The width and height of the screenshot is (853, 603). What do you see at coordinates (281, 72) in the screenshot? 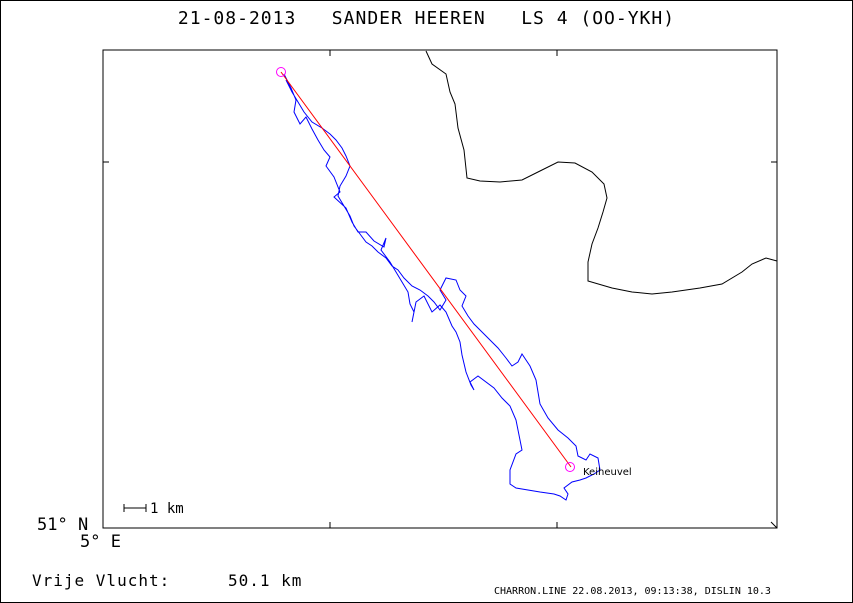
I see `start-turnpoint` at bounding box center [281, 72].